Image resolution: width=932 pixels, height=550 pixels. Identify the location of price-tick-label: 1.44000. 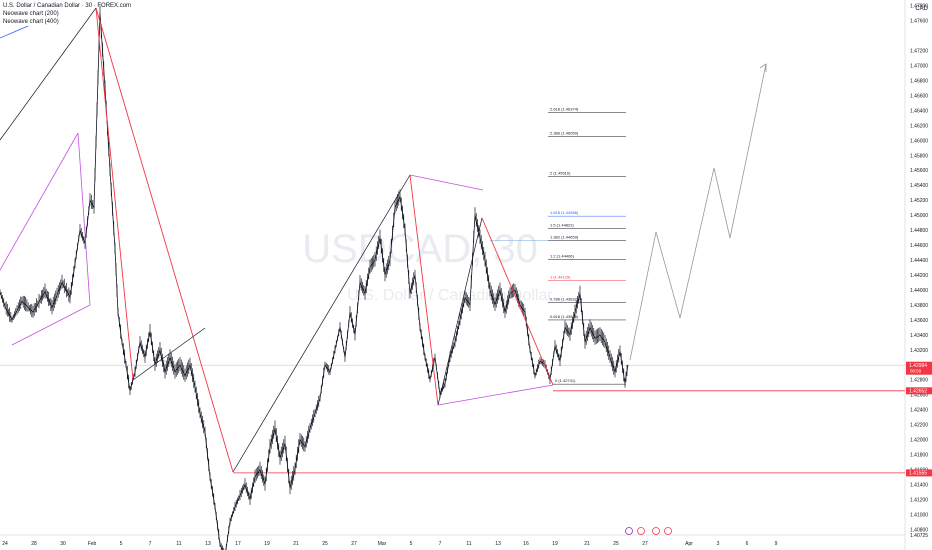
(919, 291).